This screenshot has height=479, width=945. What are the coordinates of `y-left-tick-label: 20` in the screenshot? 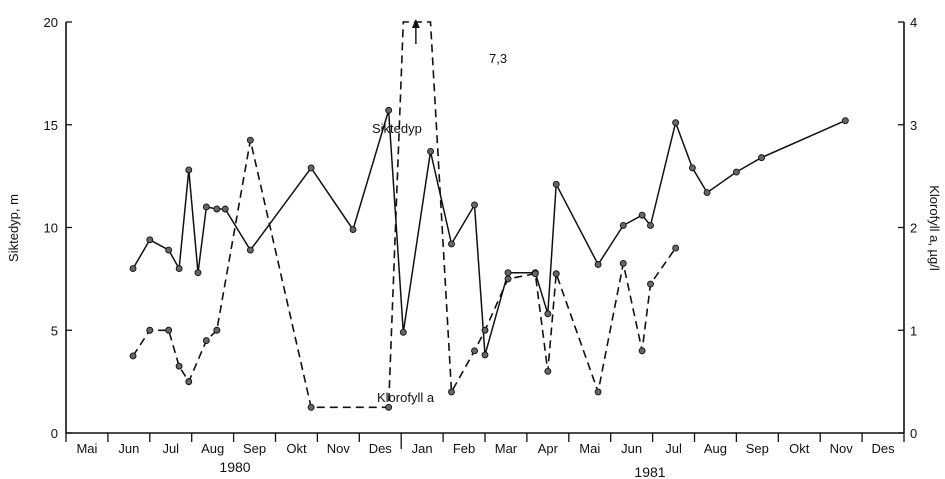 It's located at (51, 22).